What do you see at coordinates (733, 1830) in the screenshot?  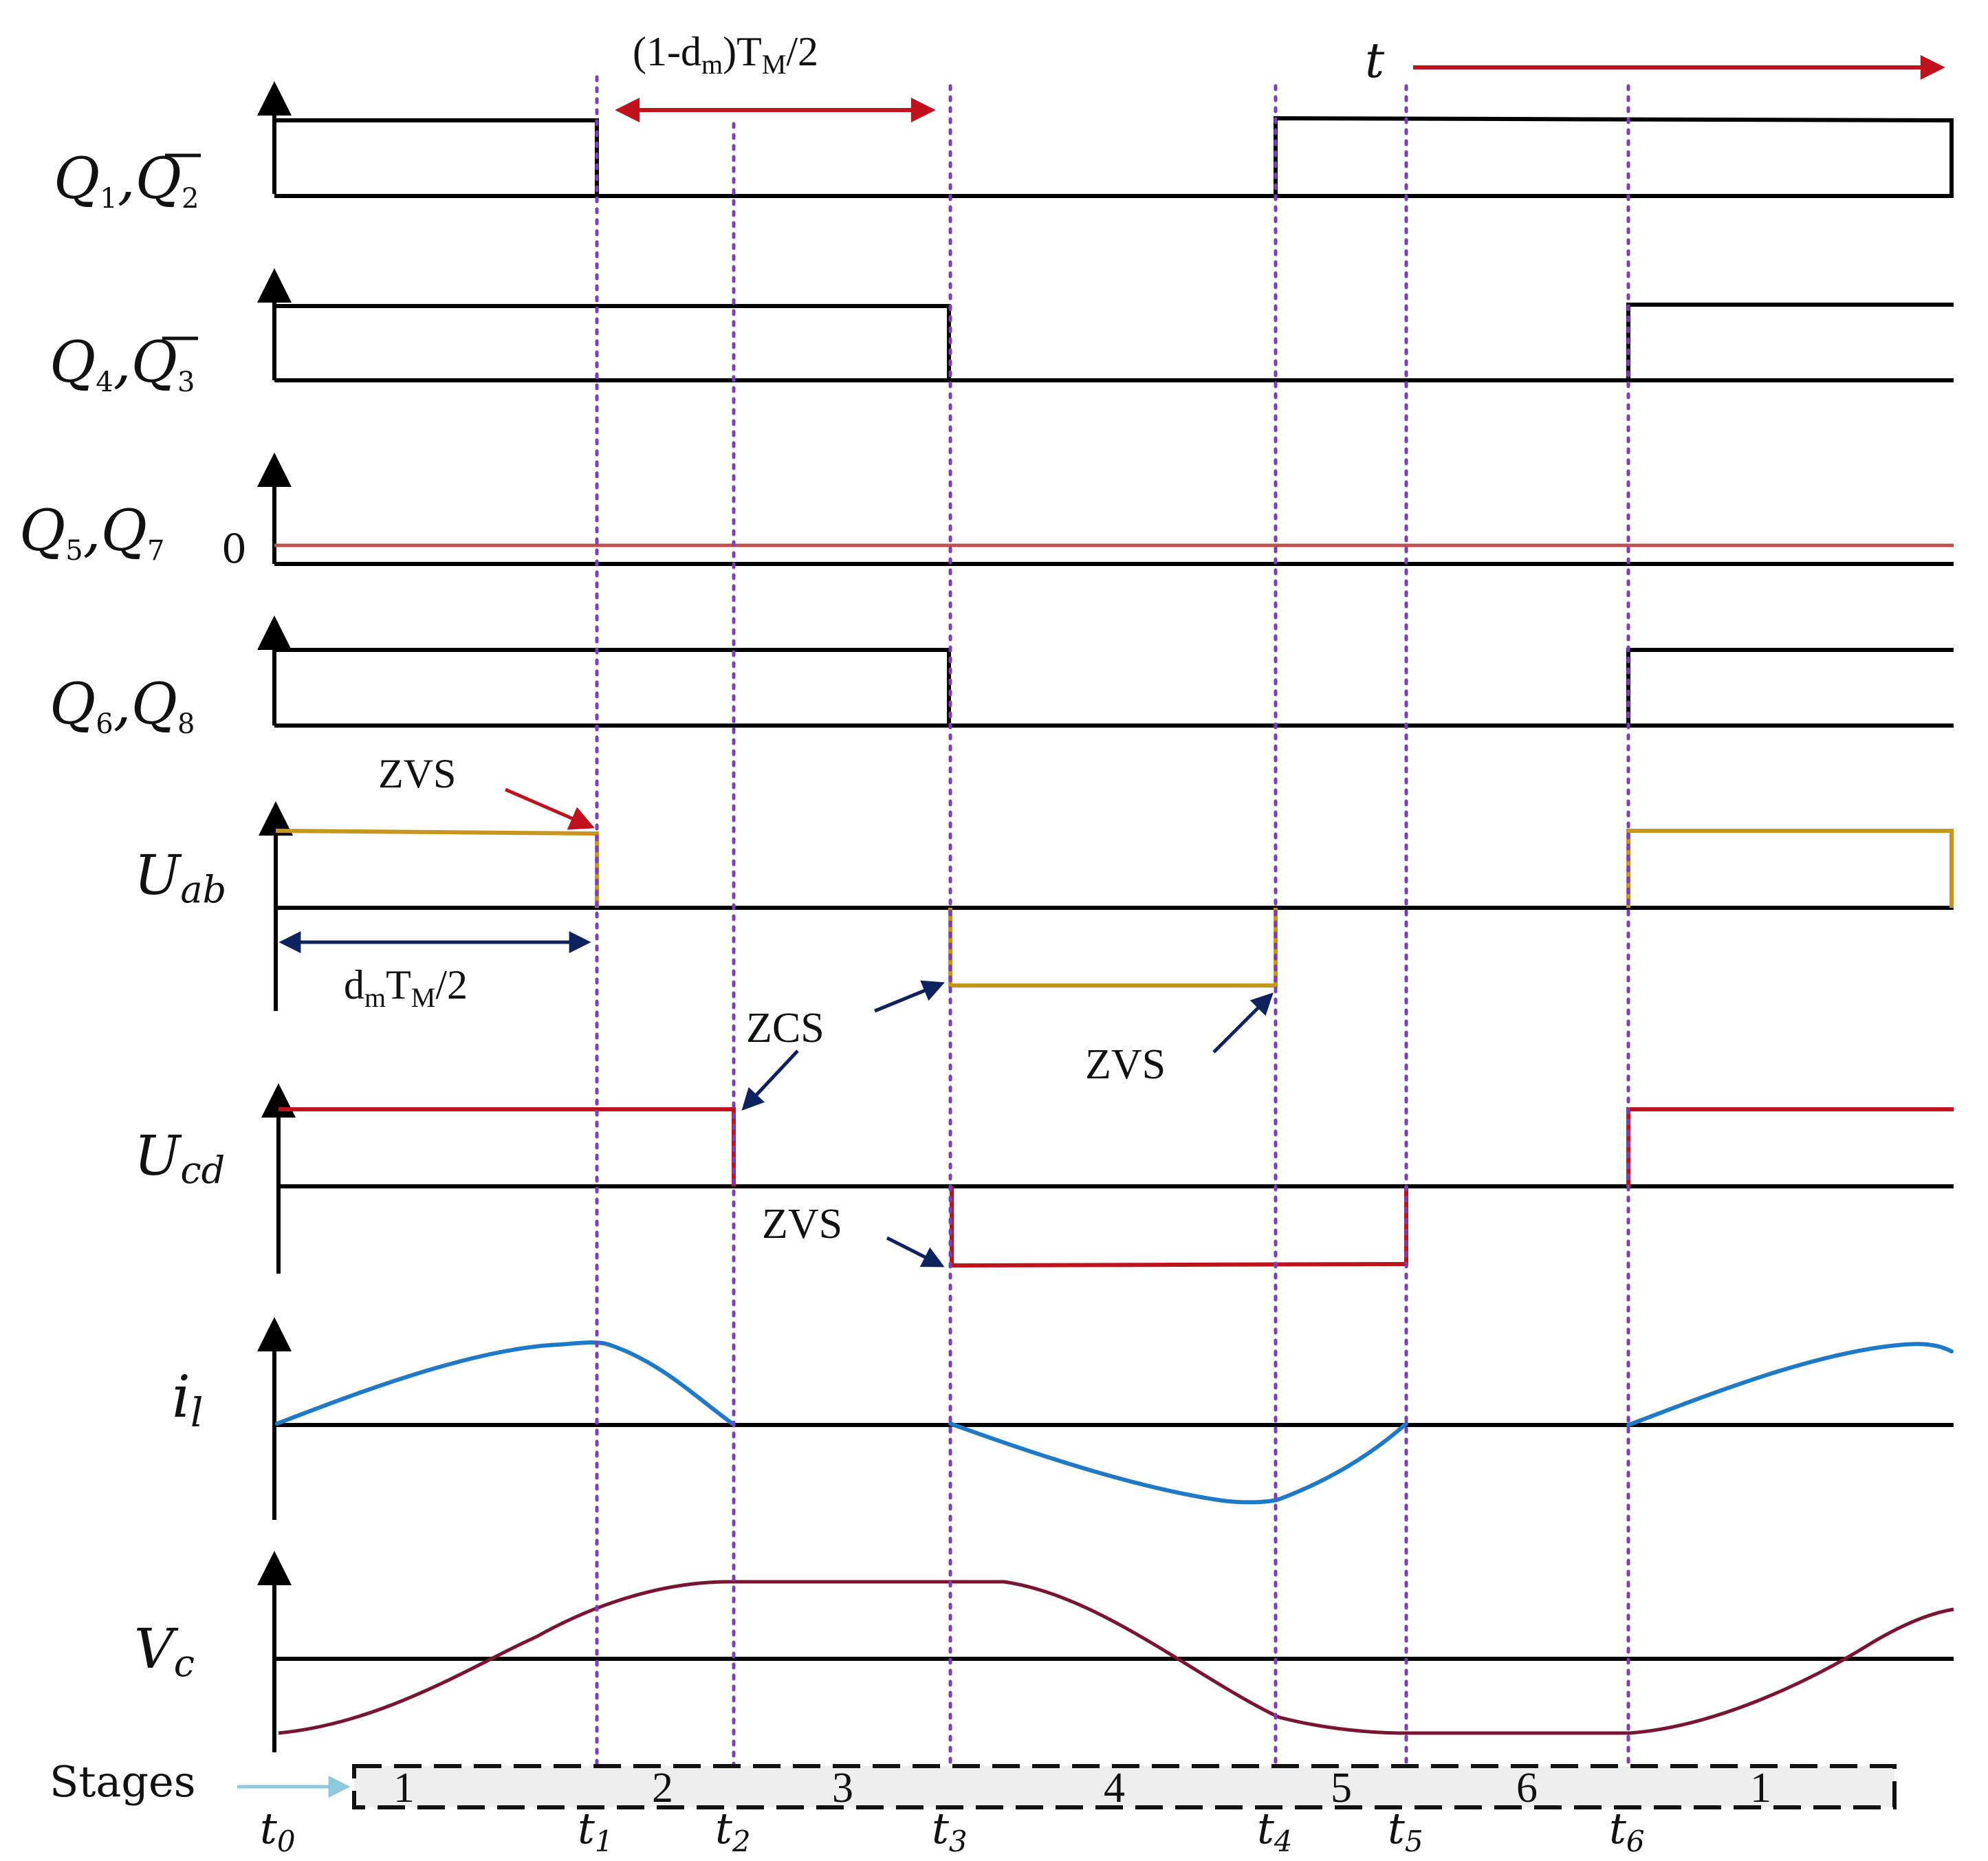 I see `time-label-t2: t2` at bounding box center [733, 1830].